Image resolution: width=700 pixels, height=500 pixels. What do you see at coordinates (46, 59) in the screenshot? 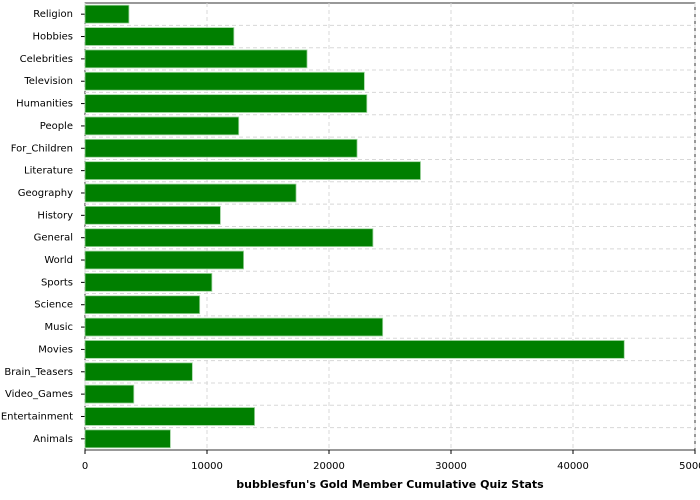
I see `y-tick-label: Celebrities` at bounding box center [46, 59].